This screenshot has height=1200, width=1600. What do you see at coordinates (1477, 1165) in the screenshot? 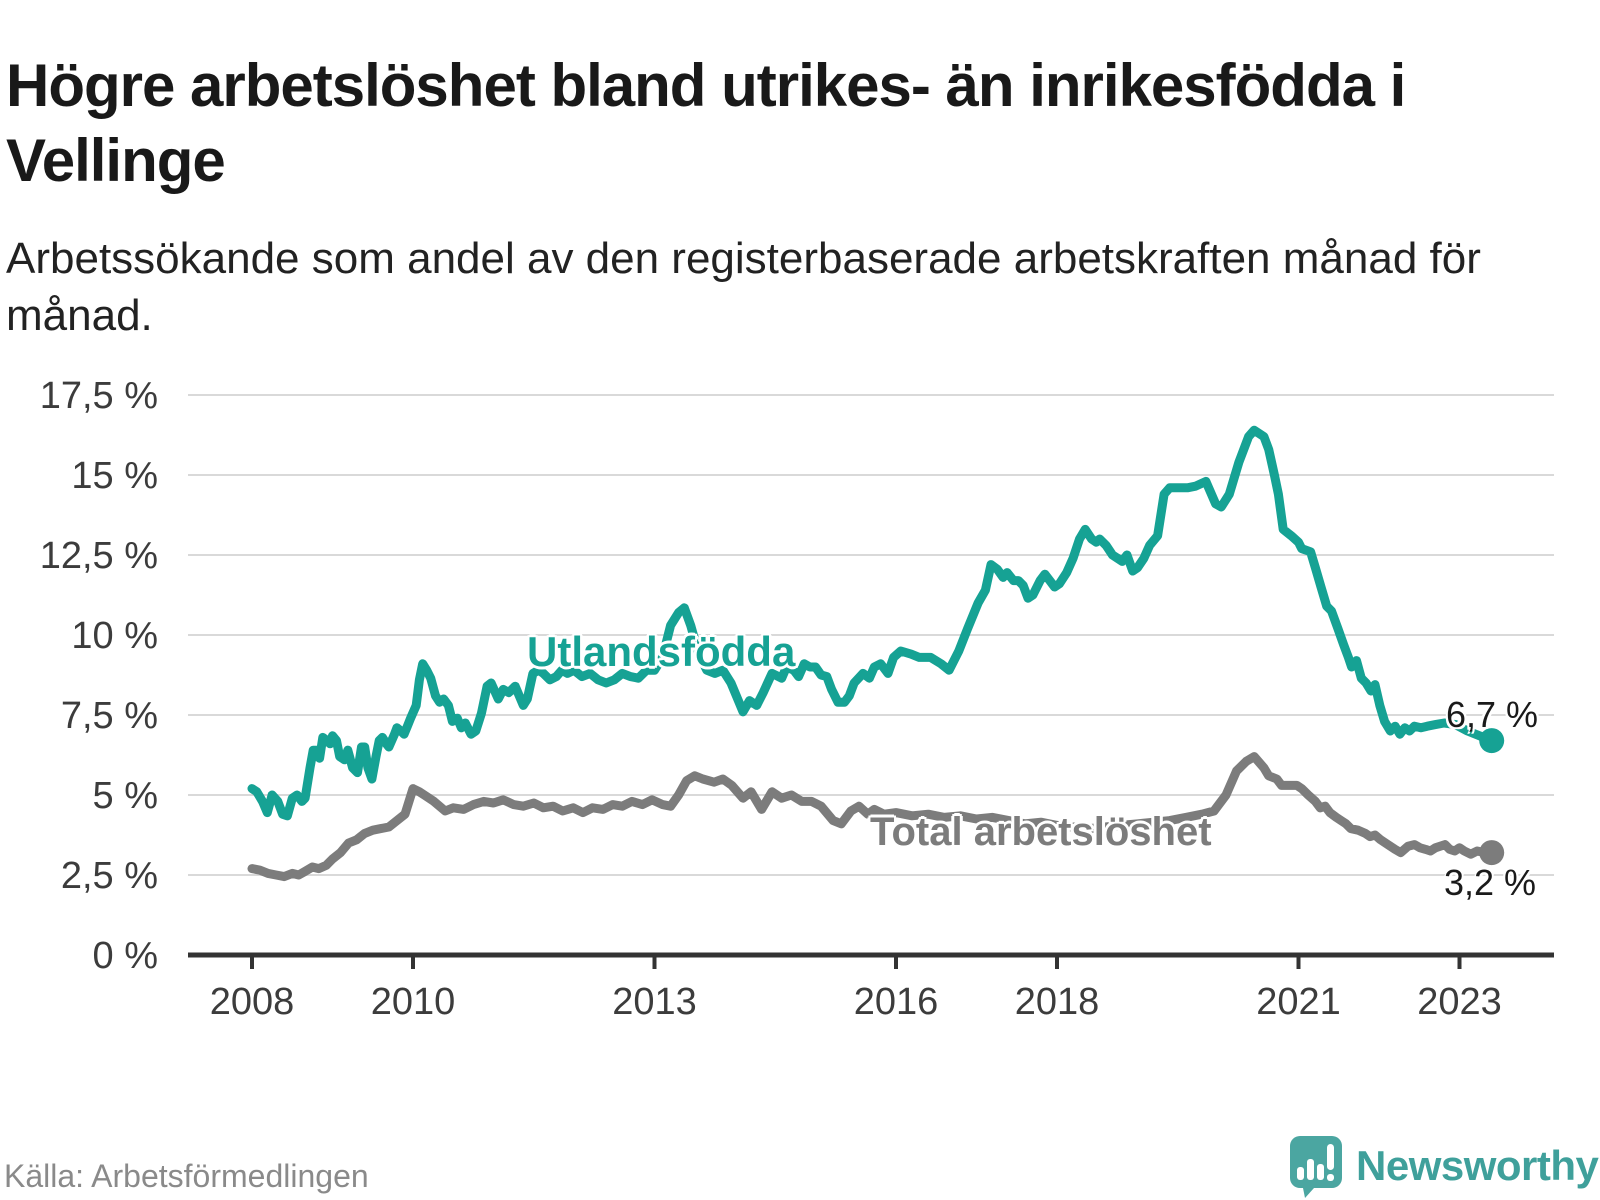
I see `newsworthy-logo-text: Newsworthy` at bounding box center [1477, 1165].